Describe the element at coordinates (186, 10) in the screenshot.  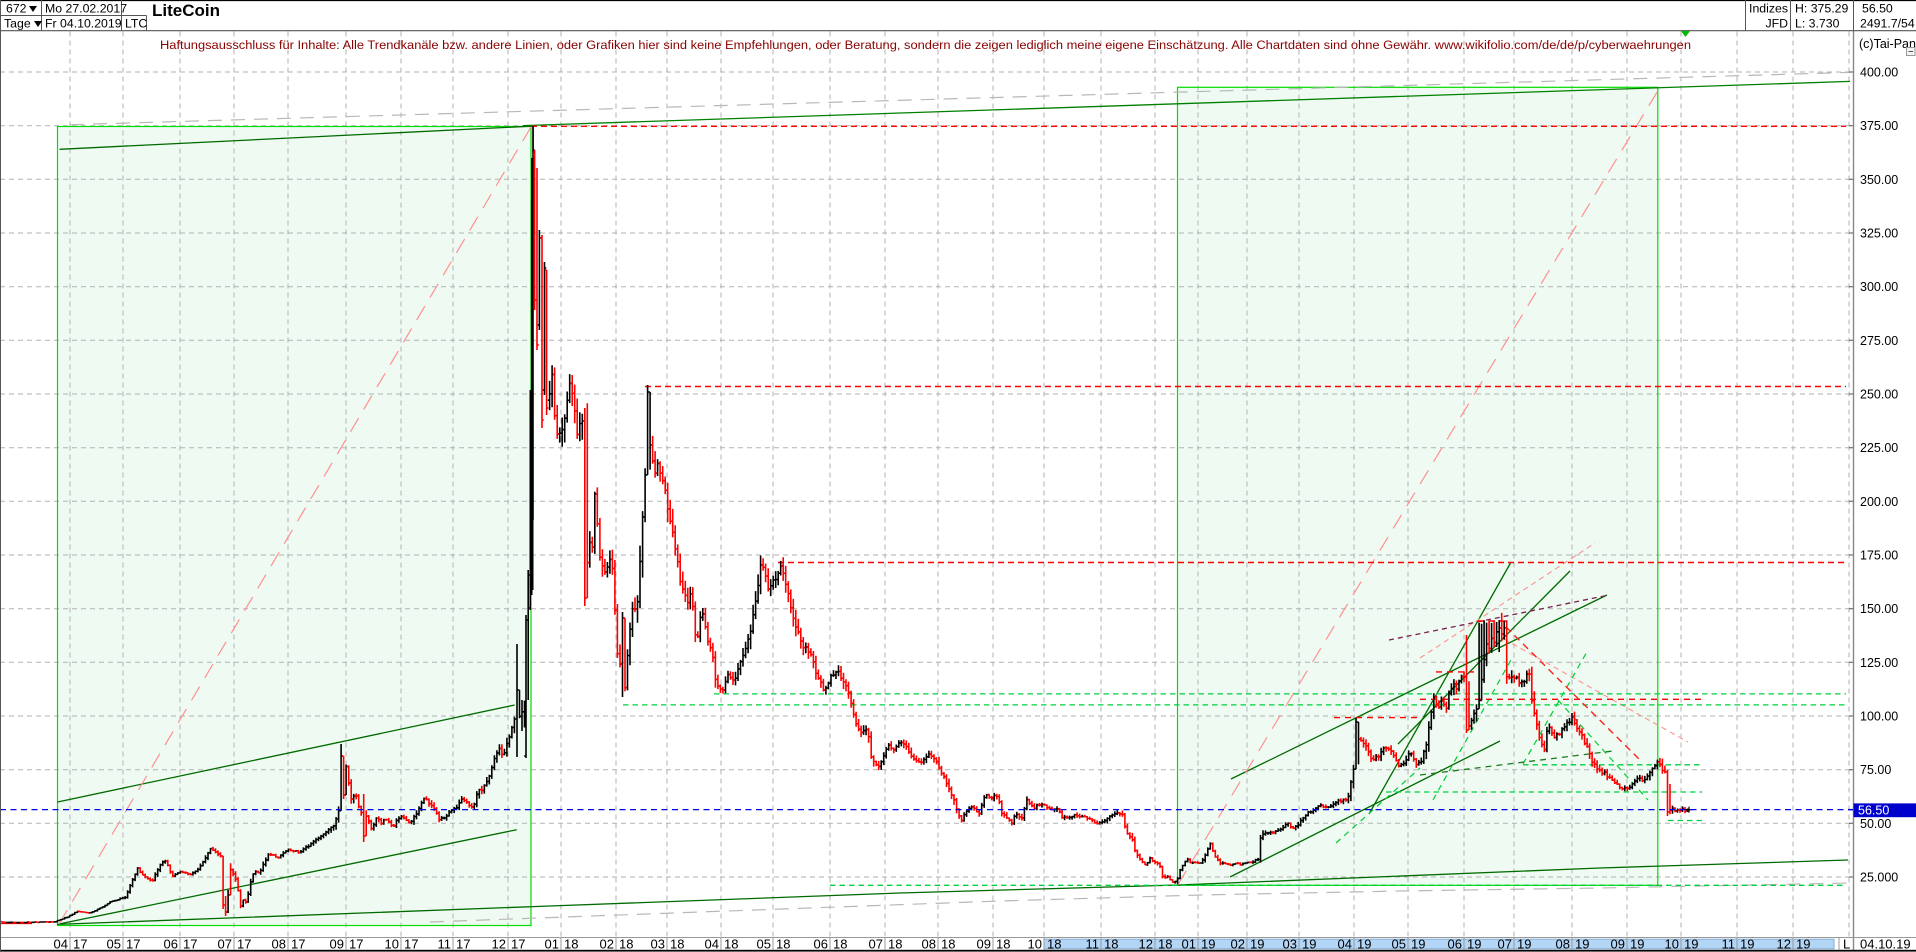
I see `svg-text: LiteCoin` at that location.